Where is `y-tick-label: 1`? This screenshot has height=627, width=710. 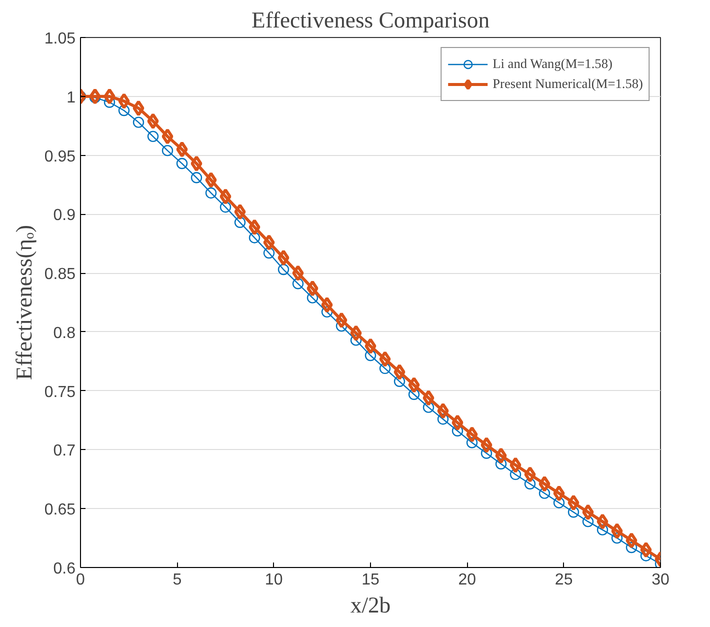 y-tick-label: 1 is located at coordinates (71, 97).